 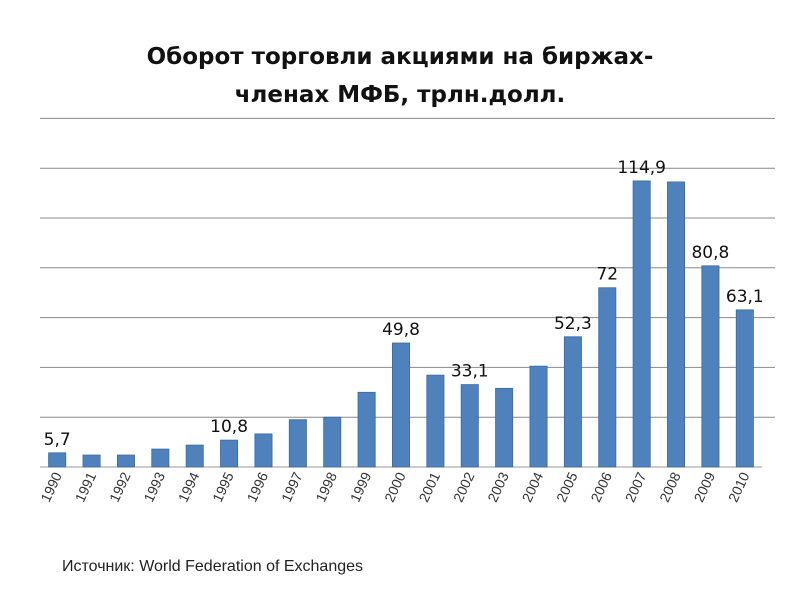 I want to click on x-tick-label: 1992, so click(x=120, y=486).